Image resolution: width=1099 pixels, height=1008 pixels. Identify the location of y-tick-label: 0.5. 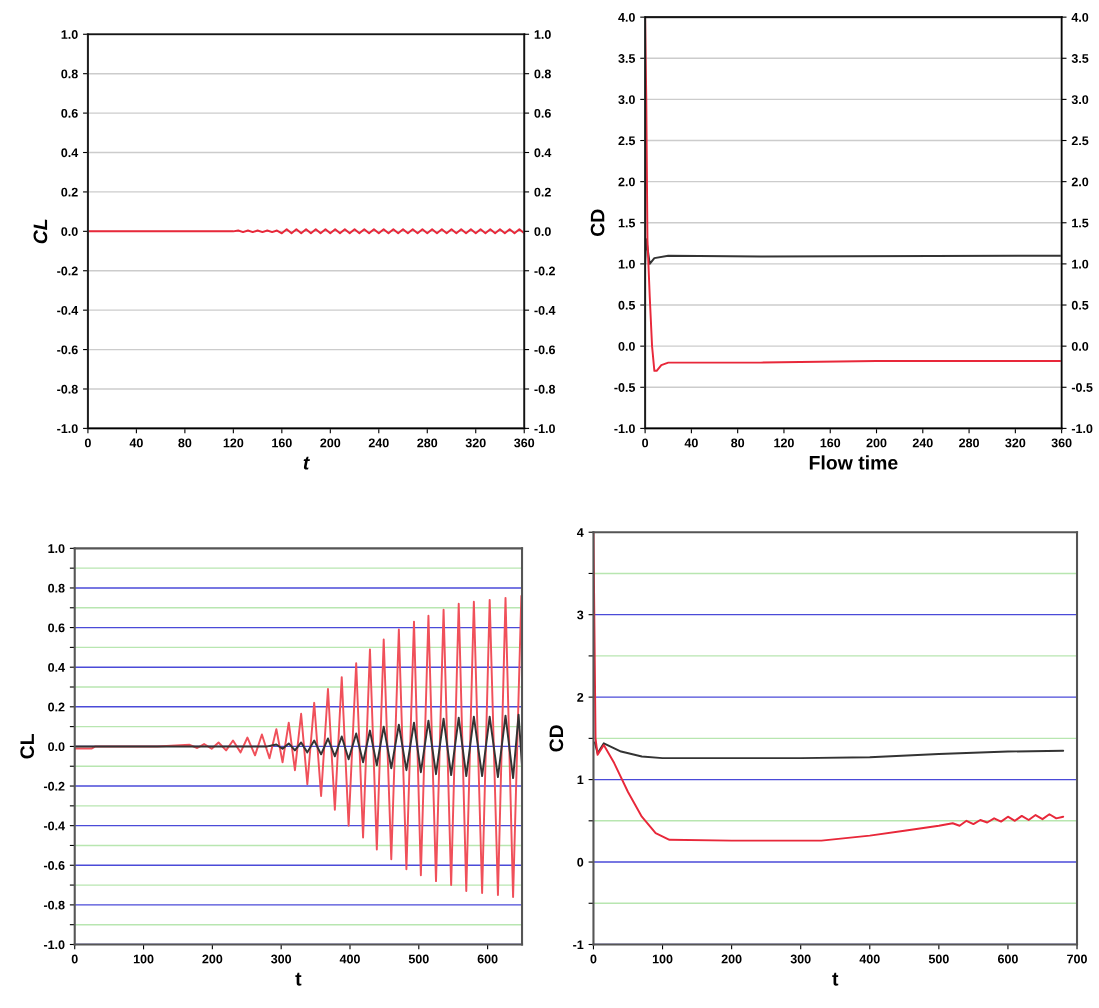
(627, 305).